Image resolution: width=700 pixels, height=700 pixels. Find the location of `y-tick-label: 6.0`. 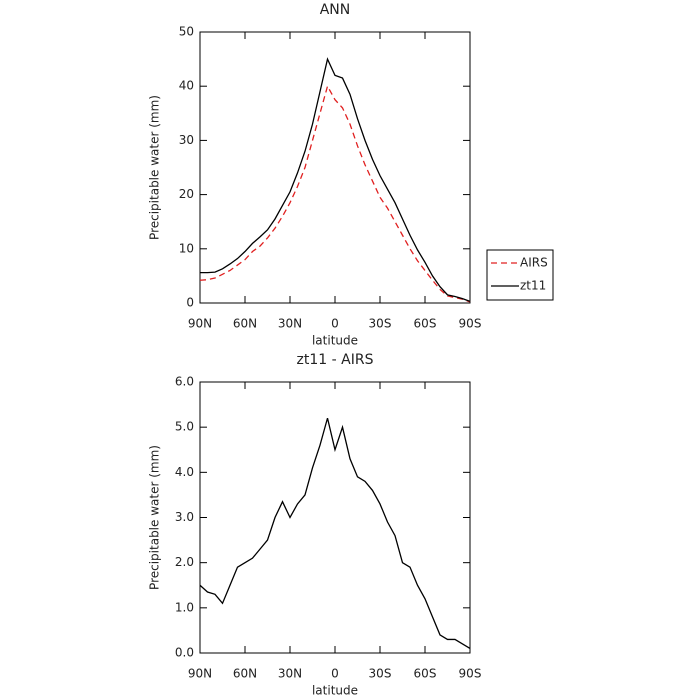

y-tick-label: 6.0 is located at coordinates (184, 382).